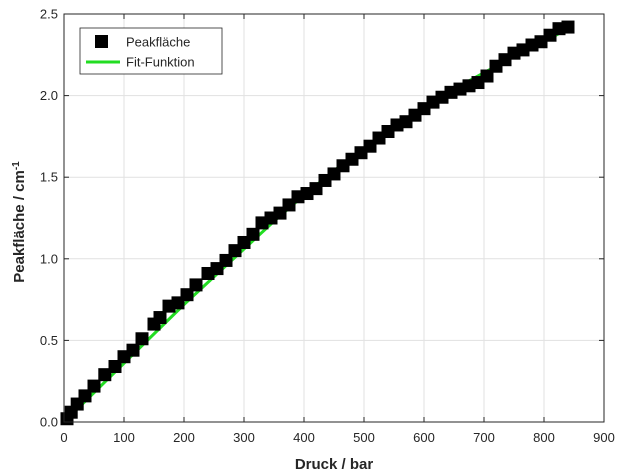  What do you see at coordinates (304, 437) in the screenshot?
I see `x-tick-label: 400` at bounding box center [304, 437].